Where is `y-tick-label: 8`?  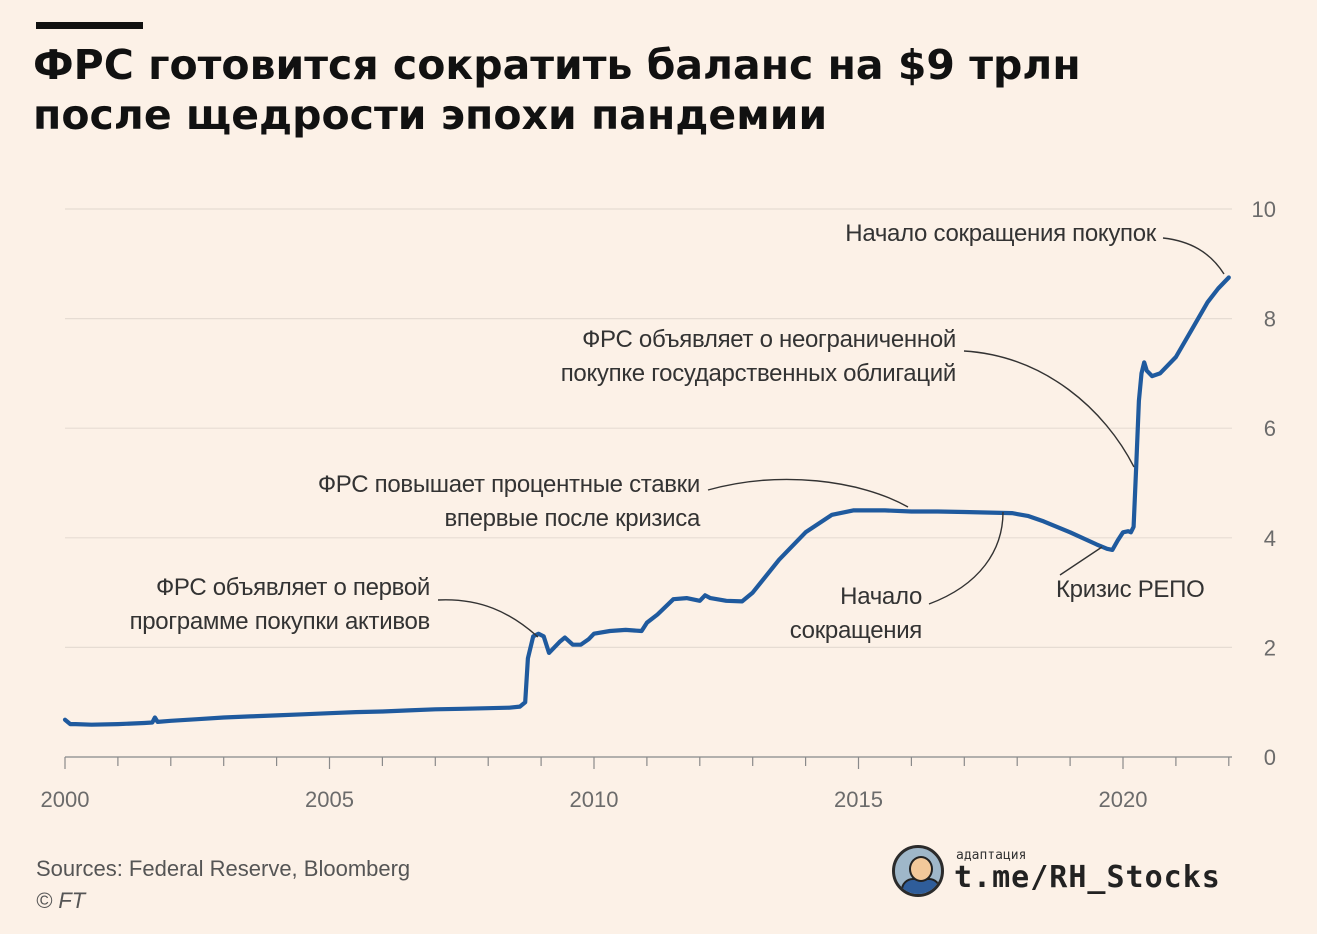 y-tick-label: 8 is located at coordinates (1270, 319).